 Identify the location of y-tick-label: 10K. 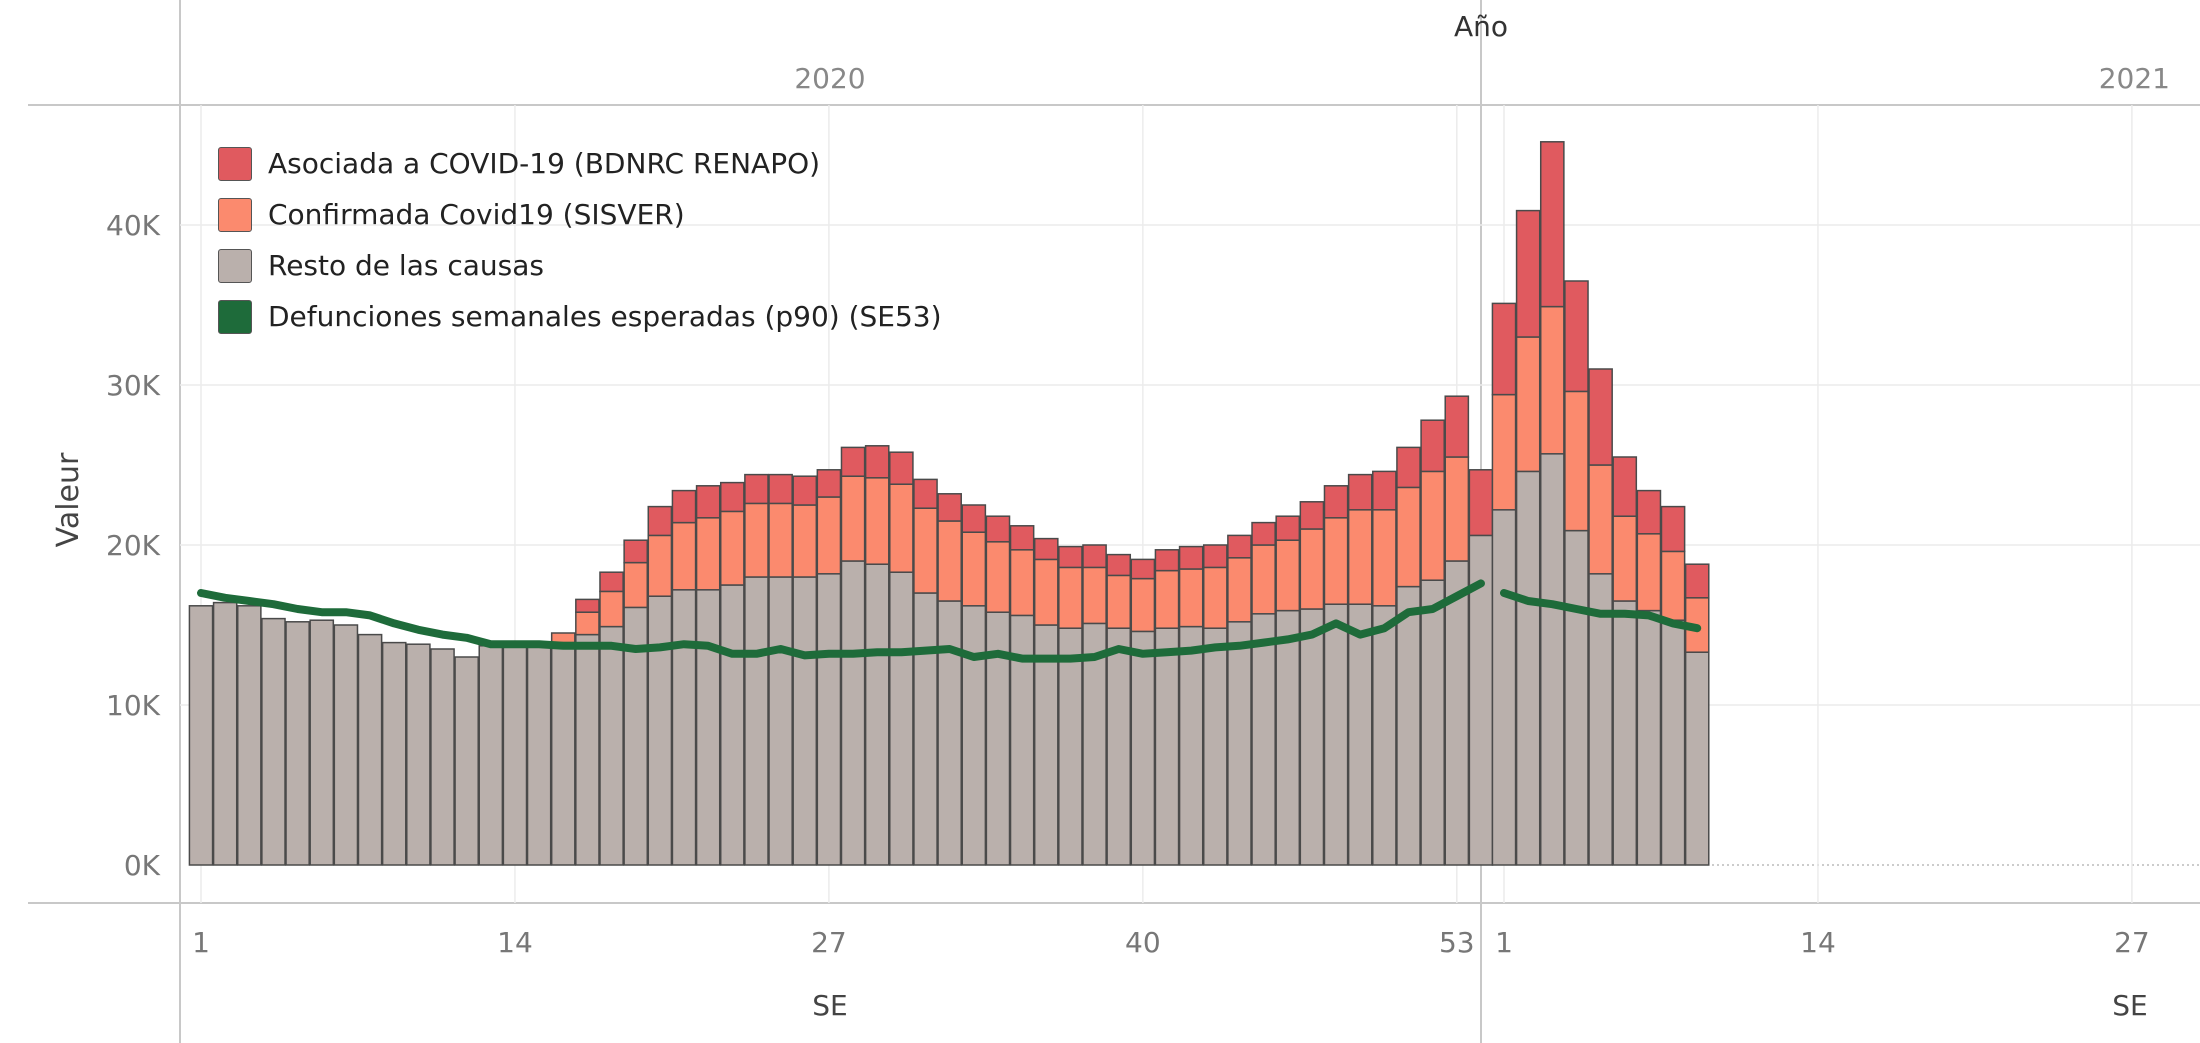
(133, 705).